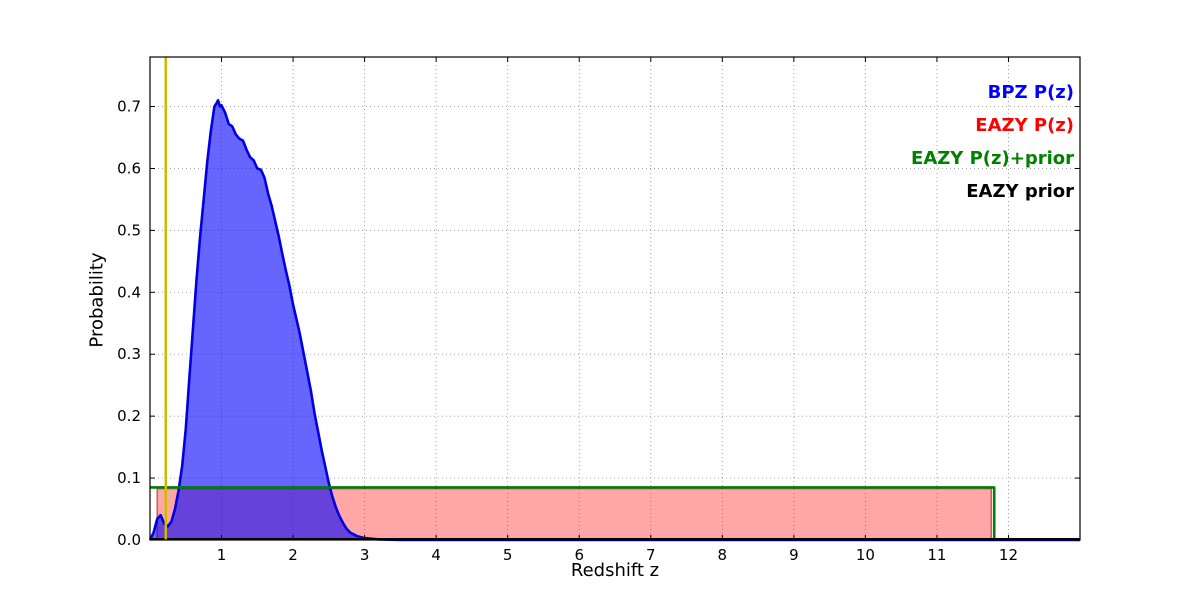 Image resolution: width=1200 pixels, height=600 pixels. I want to click on series-fill-eazy-pz, so click(574, 514).